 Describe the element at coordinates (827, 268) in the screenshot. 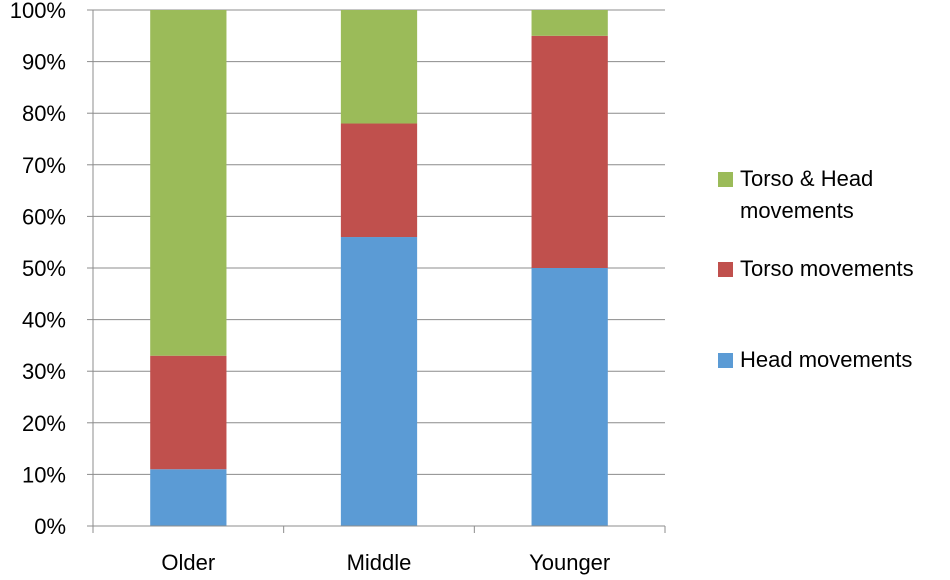

I see `legend-label: Torso movements` at that location.